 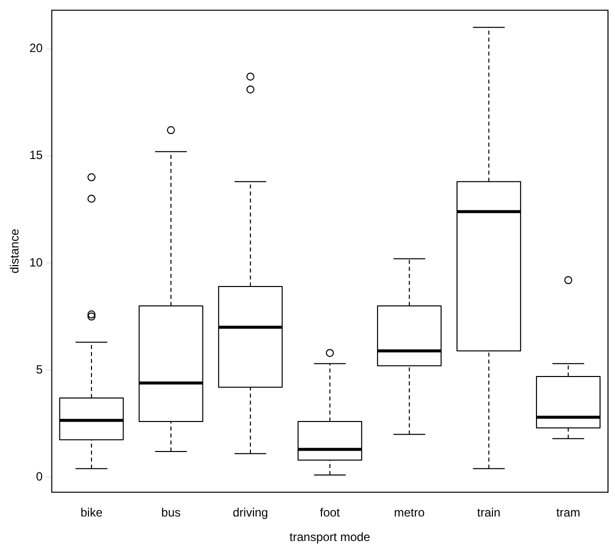 What do you see at coordinates (488, 513) in the screenshot?
I see `x-tick-label: train` at bounding box center [488, 513].